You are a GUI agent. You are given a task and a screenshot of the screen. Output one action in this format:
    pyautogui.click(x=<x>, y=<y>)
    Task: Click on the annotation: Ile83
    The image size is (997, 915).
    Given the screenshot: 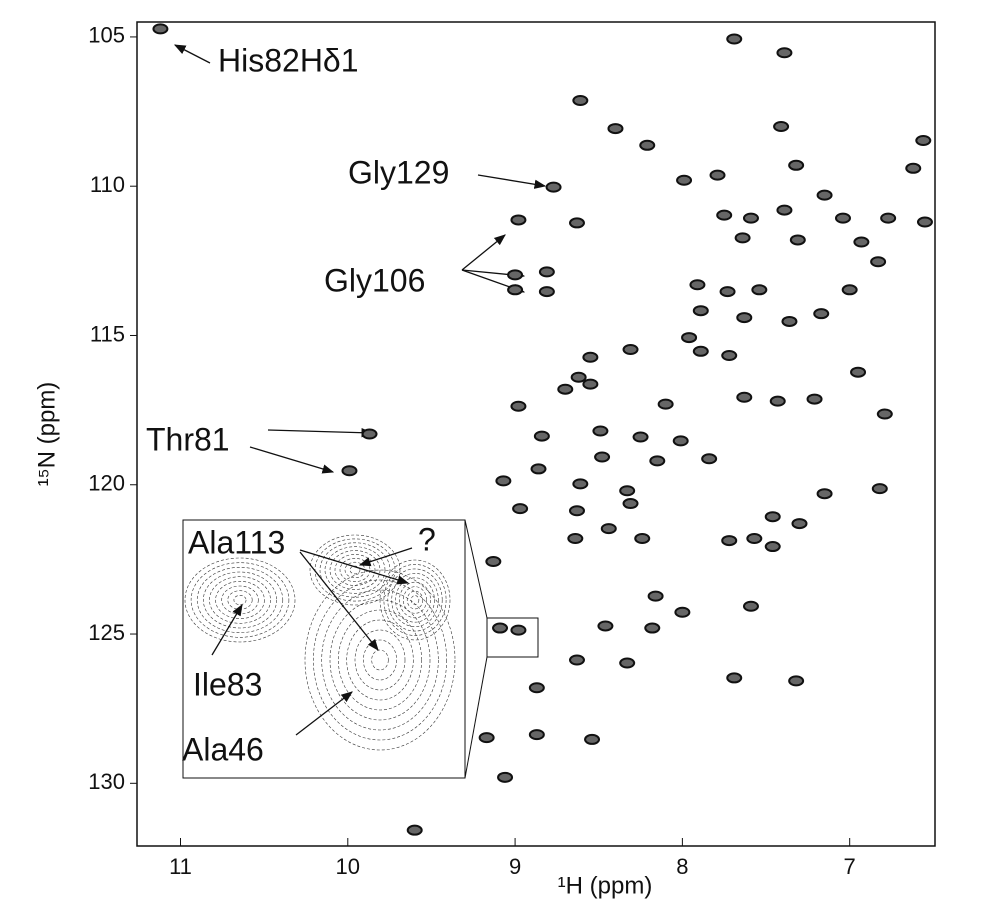 What is the action you would take?
    pyautogui.click(x=227, y=684)
    